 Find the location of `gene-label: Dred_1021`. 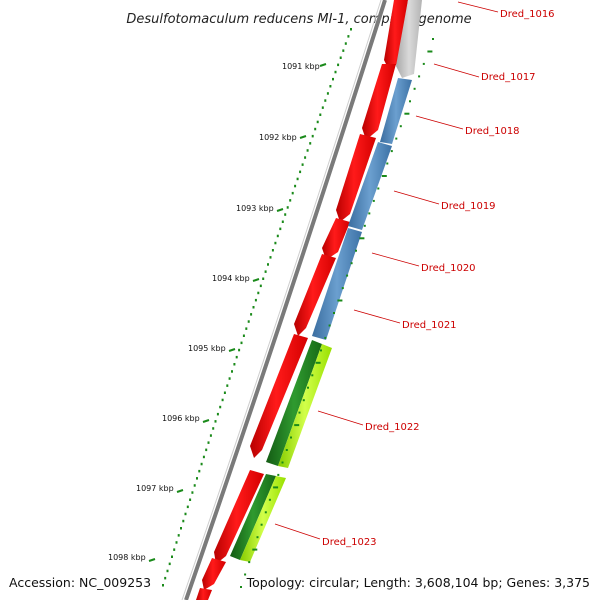

gene-label: Dred_1021 is located at coordinates (429, 325).